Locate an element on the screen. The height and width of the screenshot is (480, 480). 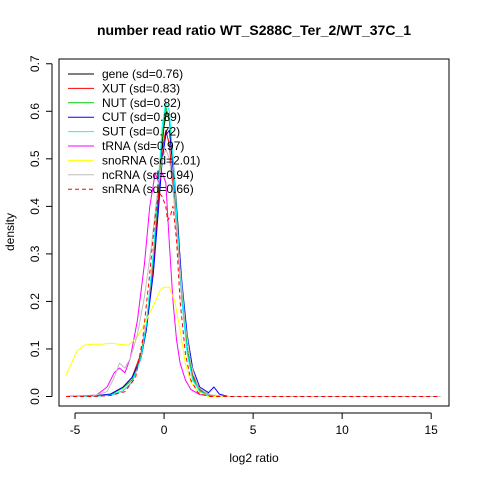
legend-entry: ncRNA (sd=0.94) is located at coordinates (148, 175).